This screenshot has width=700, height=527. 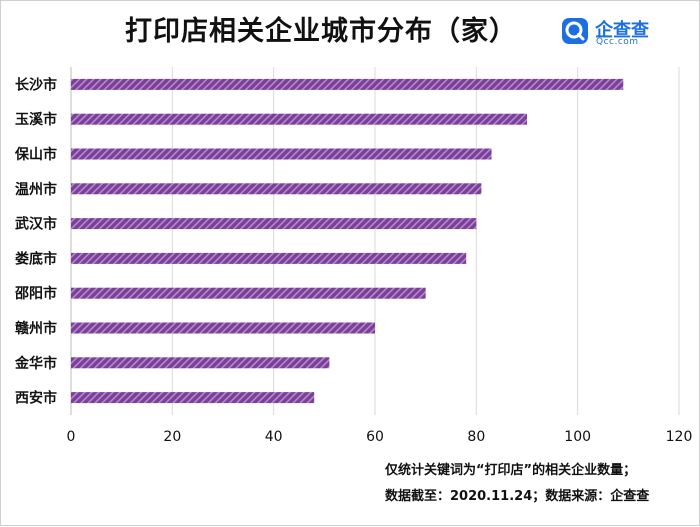 I want to click on chart-title: 打印店相关企业城市分布（家）, so click(x=321, y=31).